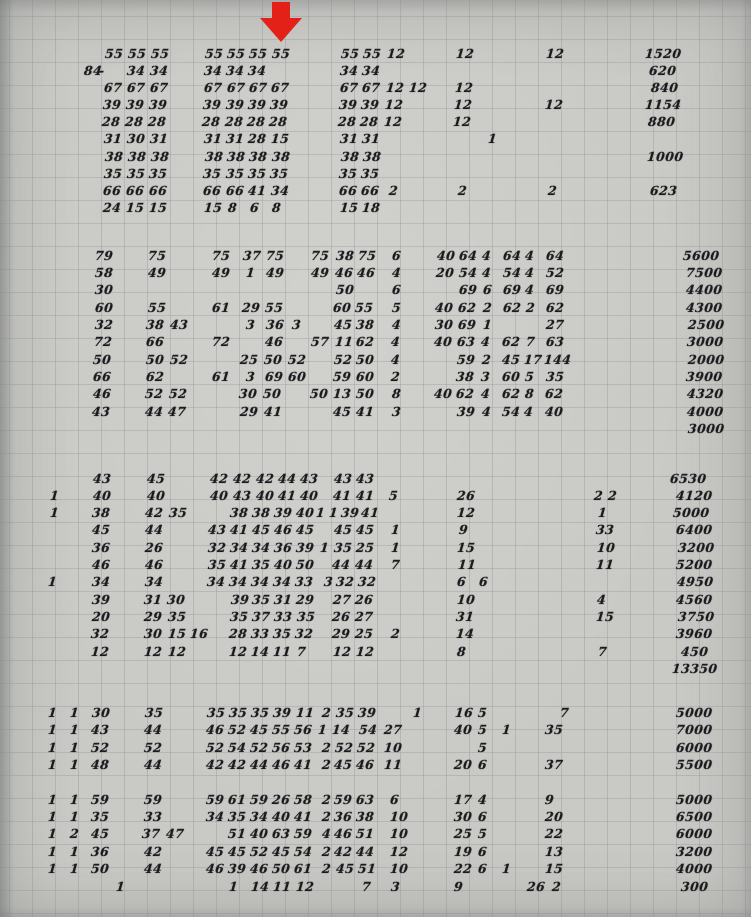  What do you see at coordinates (304, 633) in the screenshot?
I see `ledger-entry: 32` at bounding box center [304, 633].